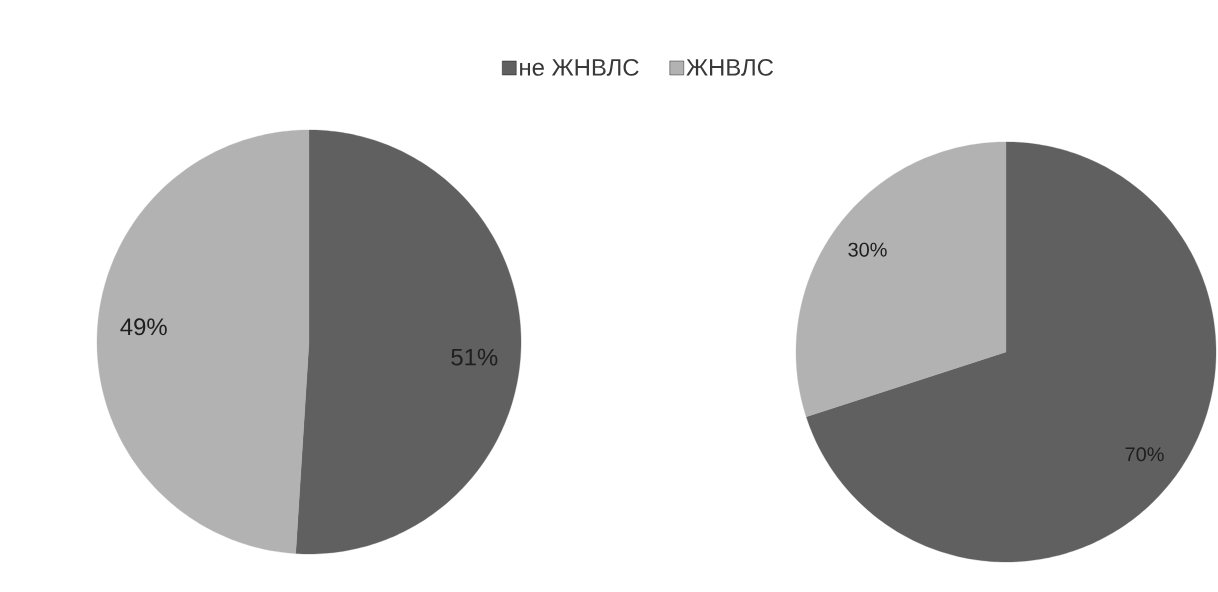 The height and width of the screenshot is (592, 1218). I want to click on data-label: 49%, so click(143, 327).